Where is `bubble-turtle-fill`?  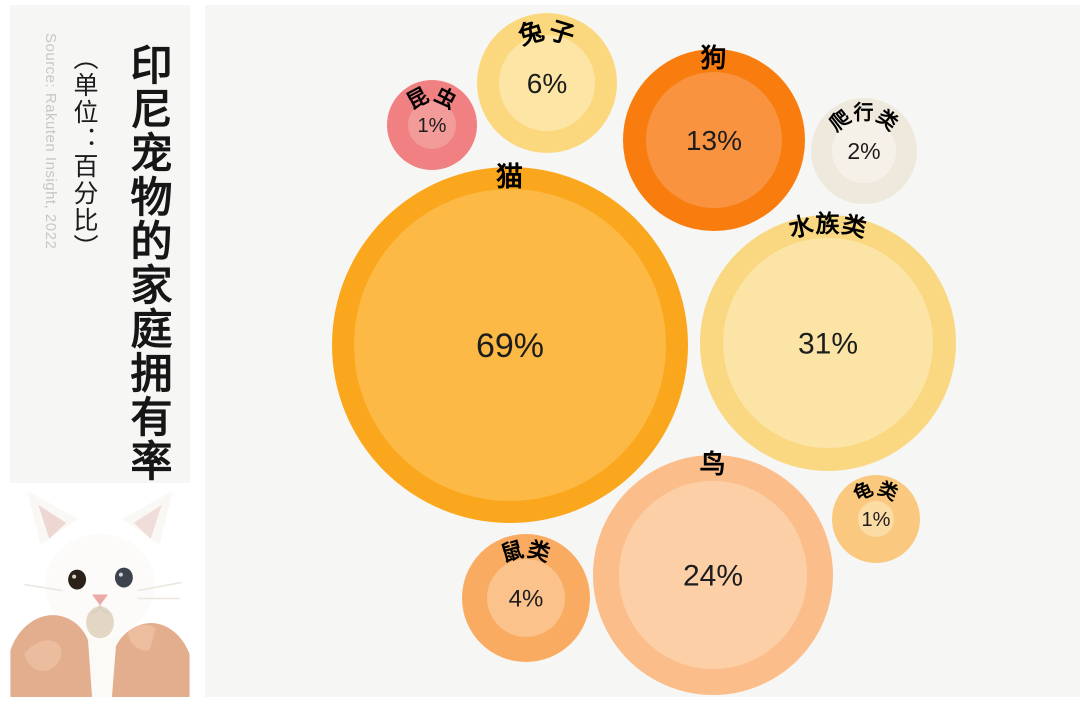
bubble-turtle-fill is located at coordinates (876, 519).